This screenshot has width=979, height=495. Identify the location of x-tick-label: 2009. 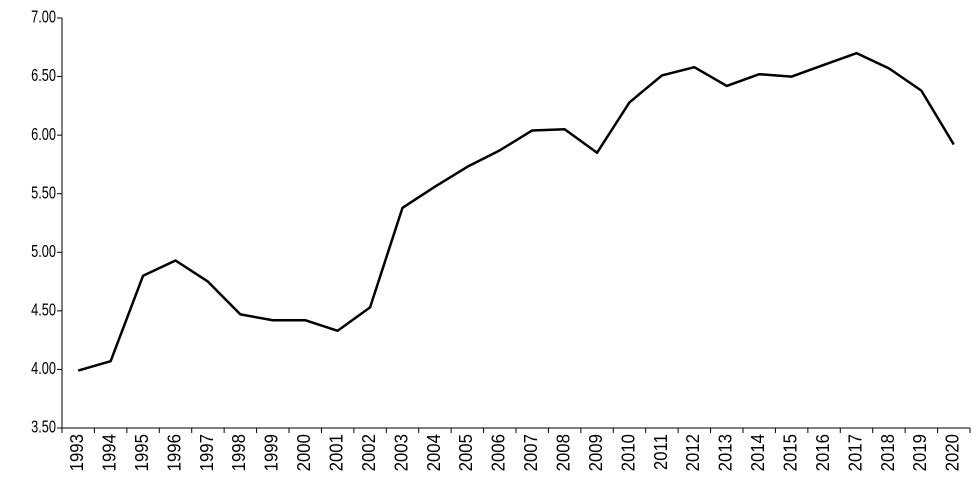
(595, 452).